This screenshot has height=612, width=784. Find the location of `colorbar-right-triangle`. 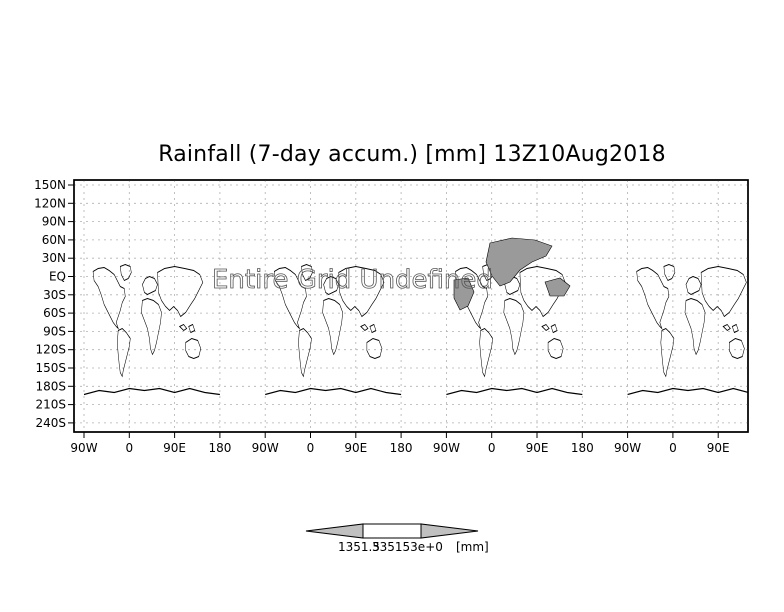

colorbar-right-triangle is located at coordinates (449, 531).